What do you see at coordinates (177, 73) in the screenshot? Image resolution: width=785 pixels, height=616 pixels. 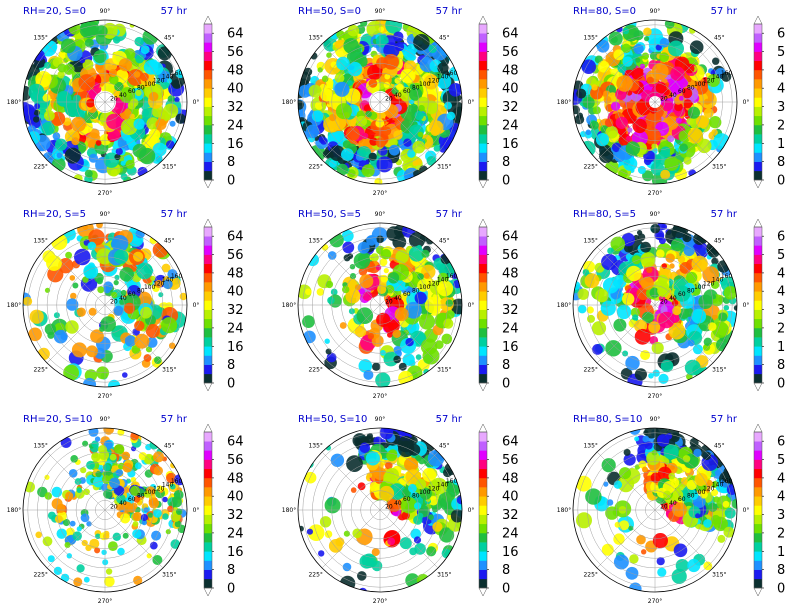 I see `radial-tick-label: 160` at bounding box center [177, 73].